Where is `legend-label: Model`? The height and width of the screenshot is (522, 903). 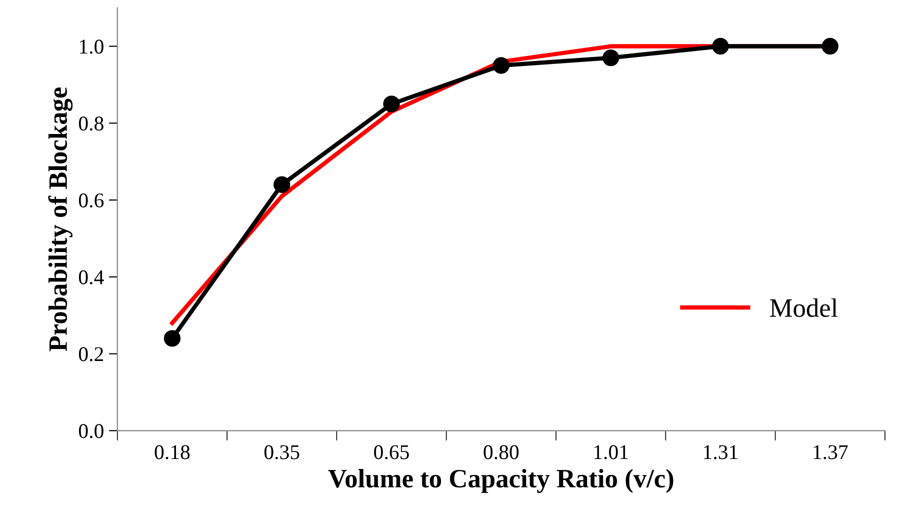 legend-label: Model is located at coordinates (804, 307).